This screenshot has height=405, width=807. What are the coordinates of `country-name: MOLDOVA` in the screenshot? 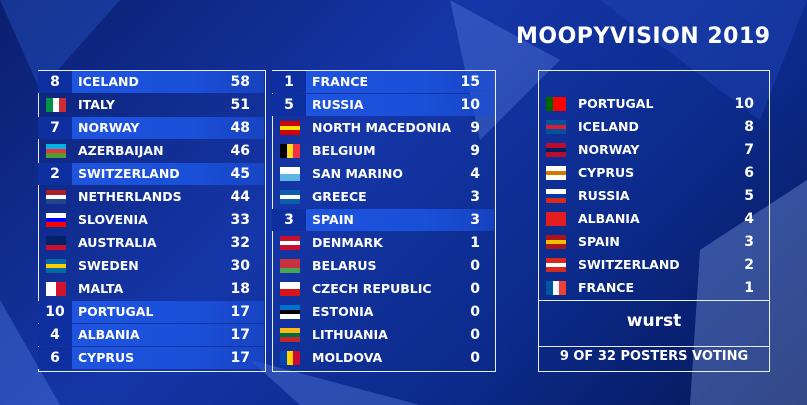 It's located at (347, 357).